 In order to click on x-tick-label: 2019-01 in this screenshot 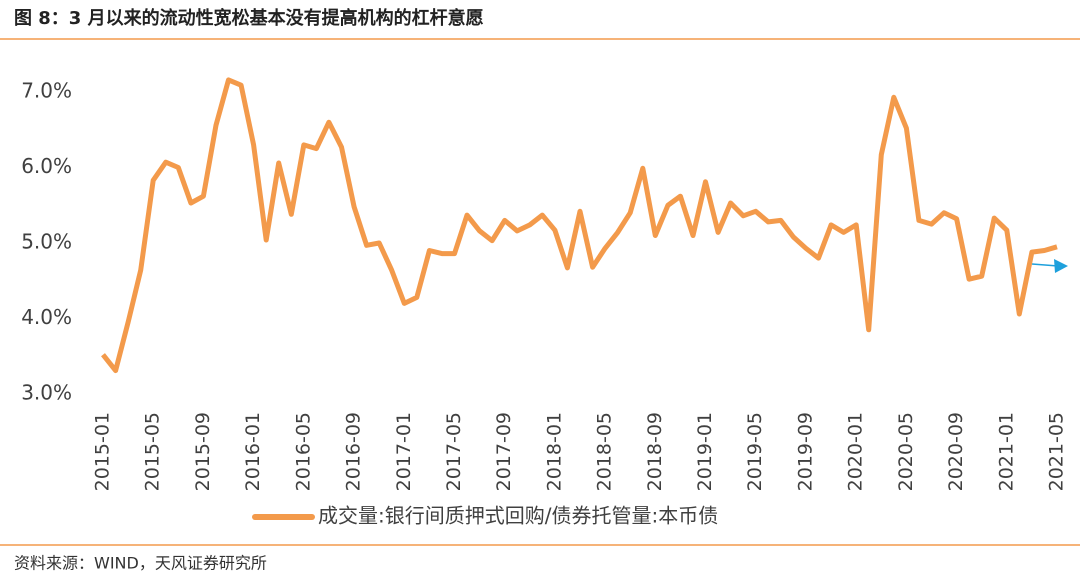, I will do `click(705, 451)`.